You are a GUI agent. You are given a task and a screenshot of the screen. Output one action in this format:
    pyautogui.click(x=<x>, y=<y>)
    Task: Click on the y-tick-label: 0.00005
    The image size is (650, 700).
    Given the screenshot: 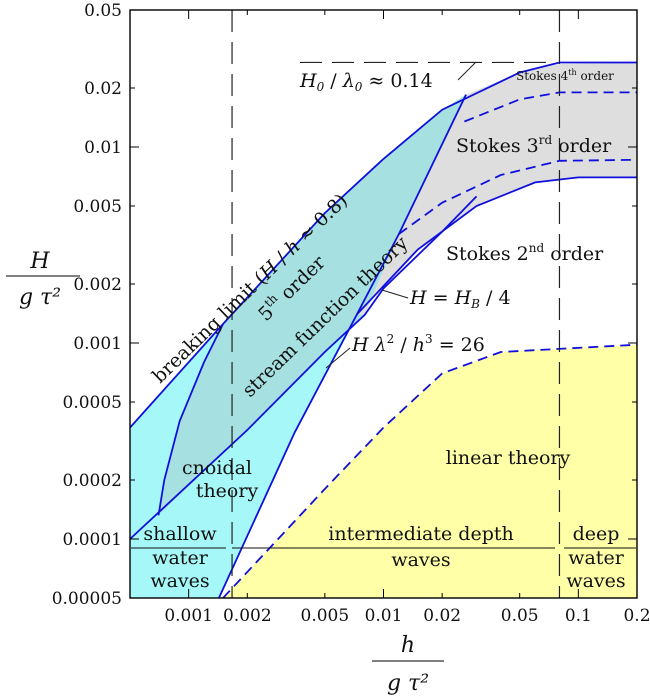 What is the action you would take?
    pyautogui.click(x=87, y=599)
    